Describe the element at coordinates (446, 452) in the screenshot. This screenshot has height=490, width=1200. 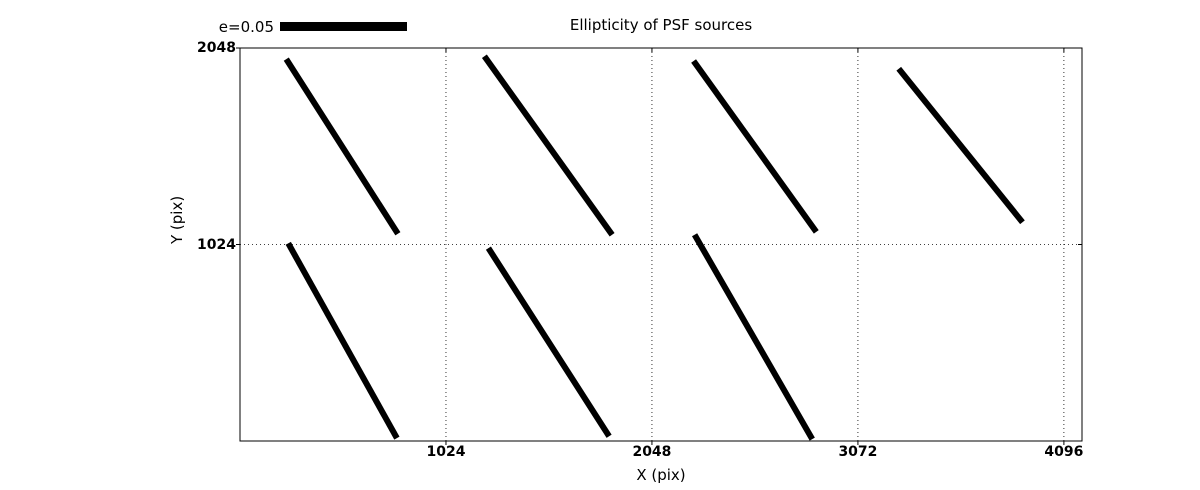
I see `x-tick-label: 1024` at that location.